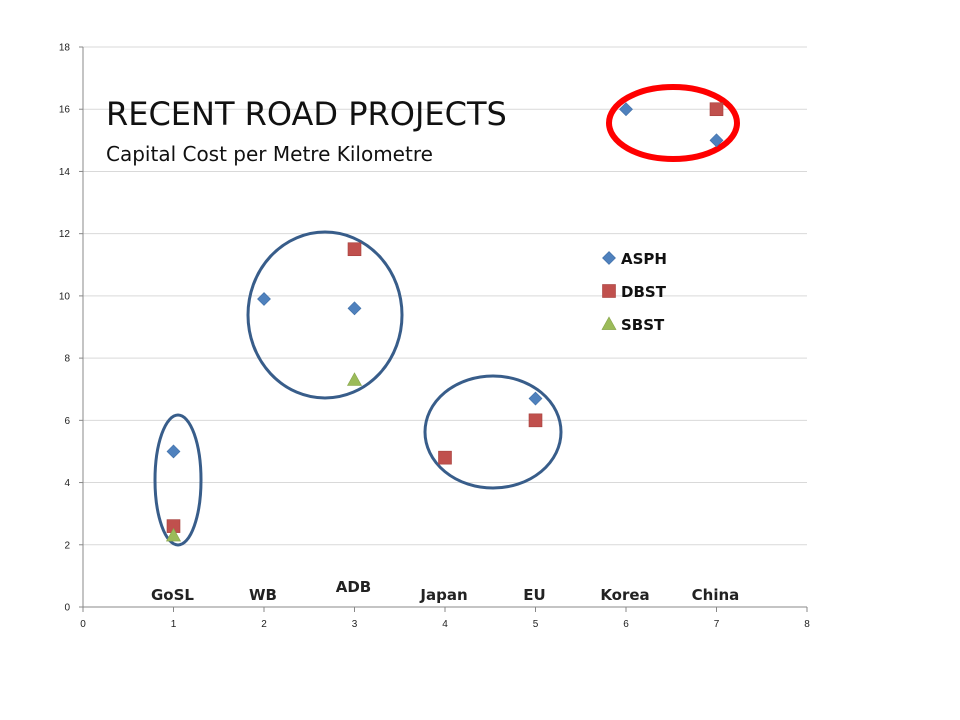 The width and height of the screenshot is (960, 720). What do you see at coordinates (493, 432) in the screenshot?
I see `highlight-ellipse-japan-eu` at bounding box center [493, 432].